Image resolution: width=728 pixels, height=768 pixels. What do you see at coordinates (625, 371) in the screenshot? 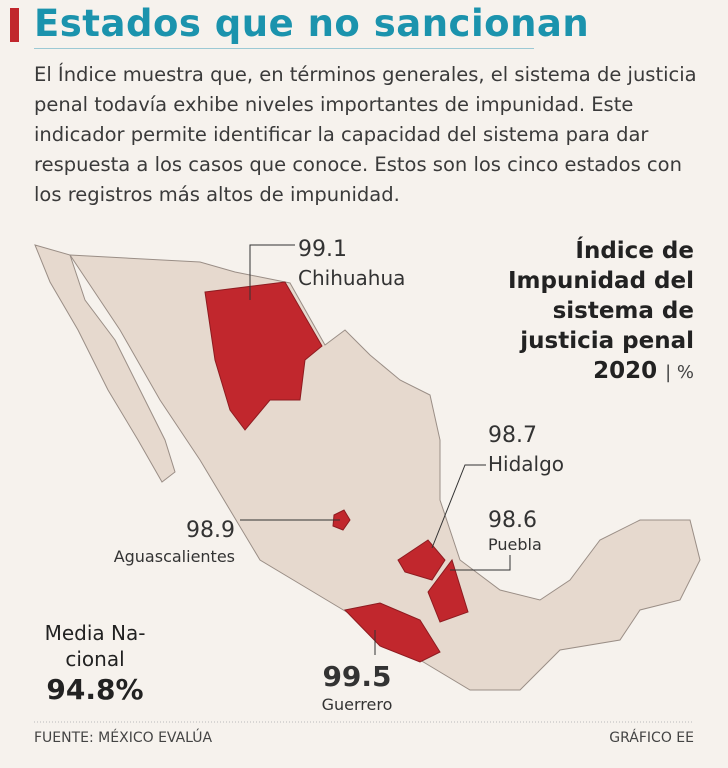
I see `legend-year: 2020` at bounding box center [625, 371].